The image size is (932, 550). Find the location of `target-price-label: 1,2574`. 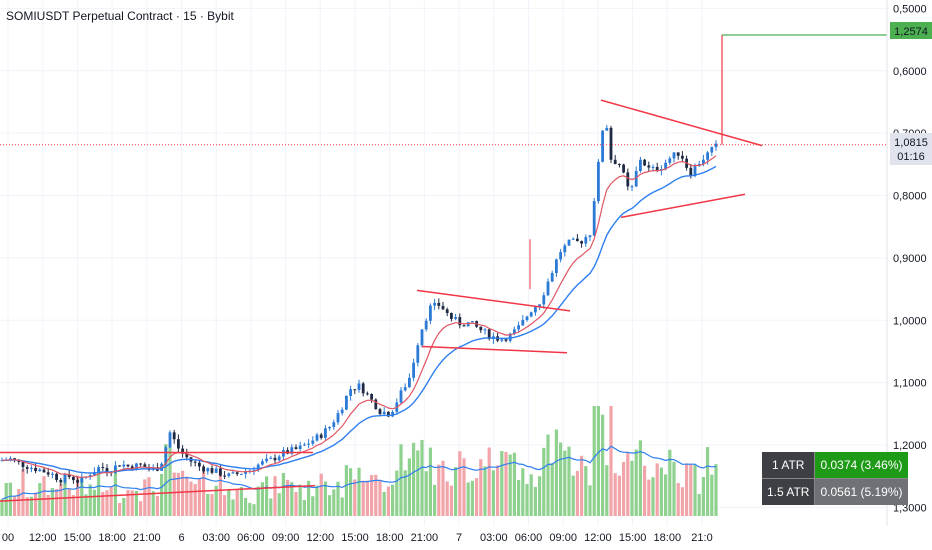

target-price-label: 1,2574 is located at coordinates (911, 32).